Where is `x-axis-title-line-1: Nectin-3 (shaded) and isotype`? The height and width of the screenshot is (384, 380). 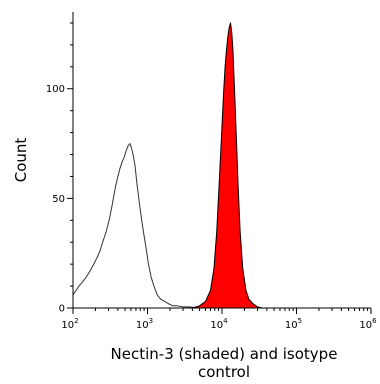
x-axis-title-line-1: Nectin-3 (shaded) and isotype is located at coordinates (224, 354).